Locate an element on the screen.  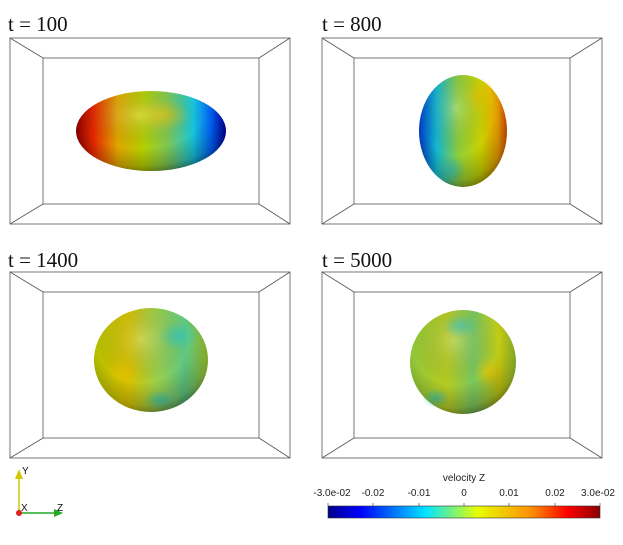
panel-title-2: t = 800 is located at coordinates (352, 24).